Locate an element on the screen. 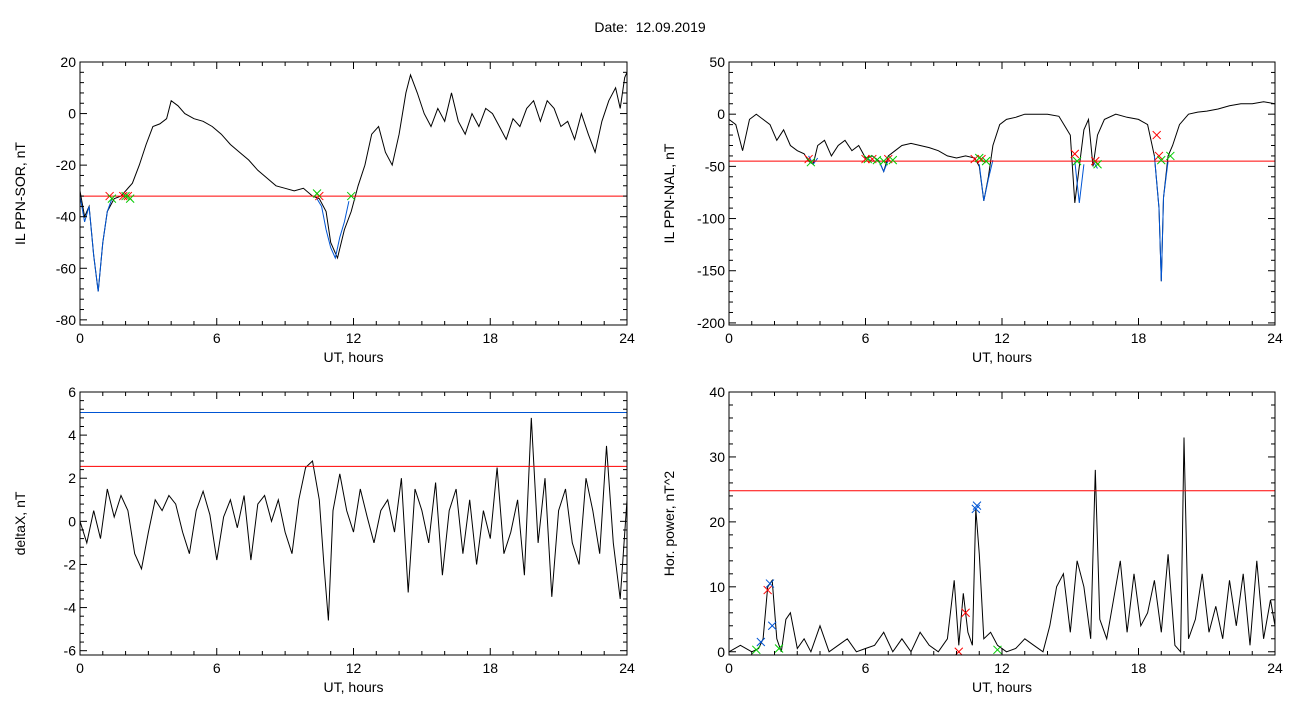 This screenshot has height=705, width=1300. y-tick-label: -200 is located at coordinates (711, 323).